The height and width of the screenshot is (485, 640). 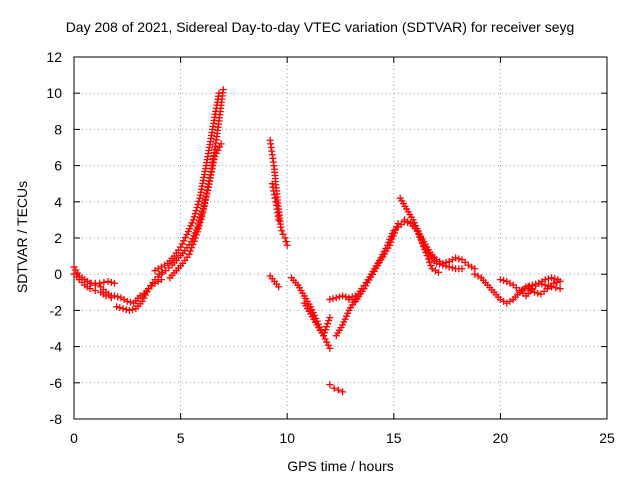 What do you see at coordinates (340, 466) in the screenshot?
I see `x-axis-label: GPS time / hours` at bounding box center [340, 466].